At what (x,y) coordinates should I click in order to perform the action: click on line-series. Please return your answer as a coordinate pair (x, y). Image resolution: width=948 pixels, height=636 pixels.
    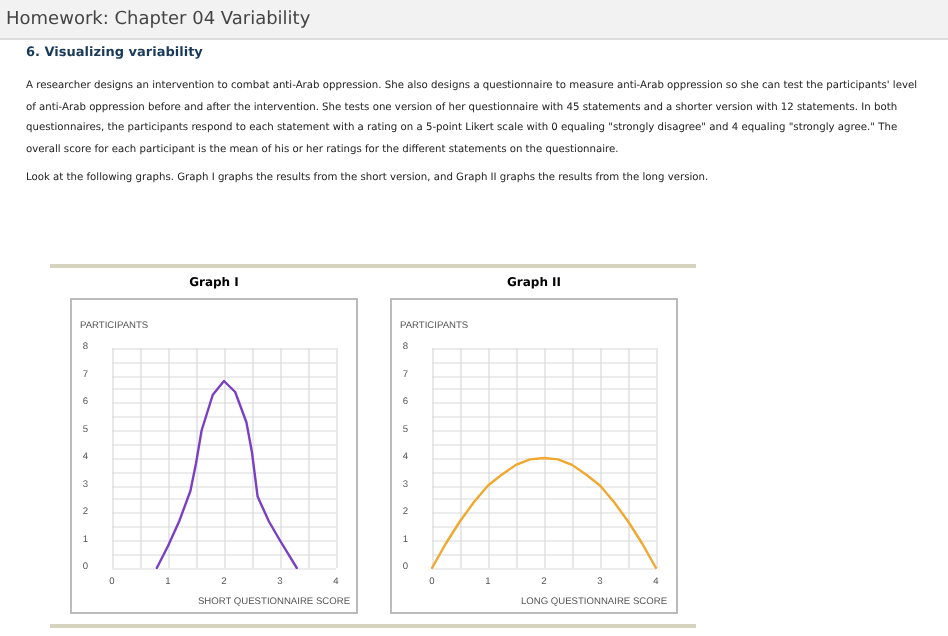
    Looking at the image, I should click on (226, 474).